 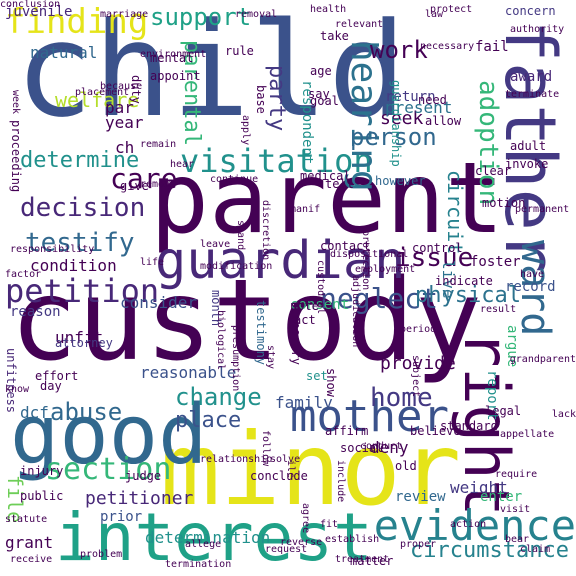 I want to click on word-follow: follow, so click(x=265, y=448).